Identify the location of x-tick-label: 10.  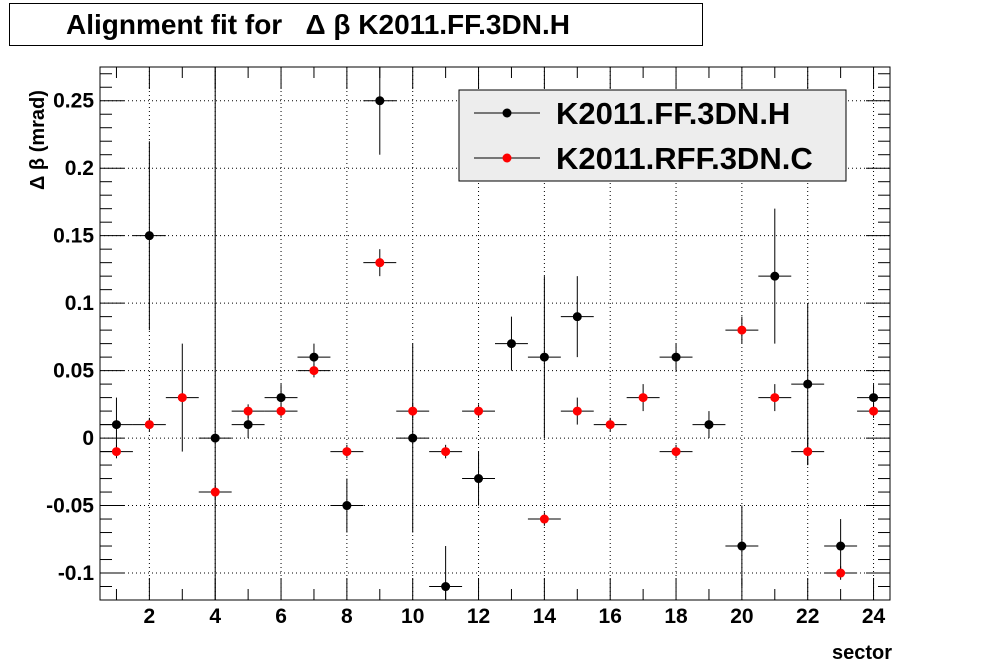
(412, 616).